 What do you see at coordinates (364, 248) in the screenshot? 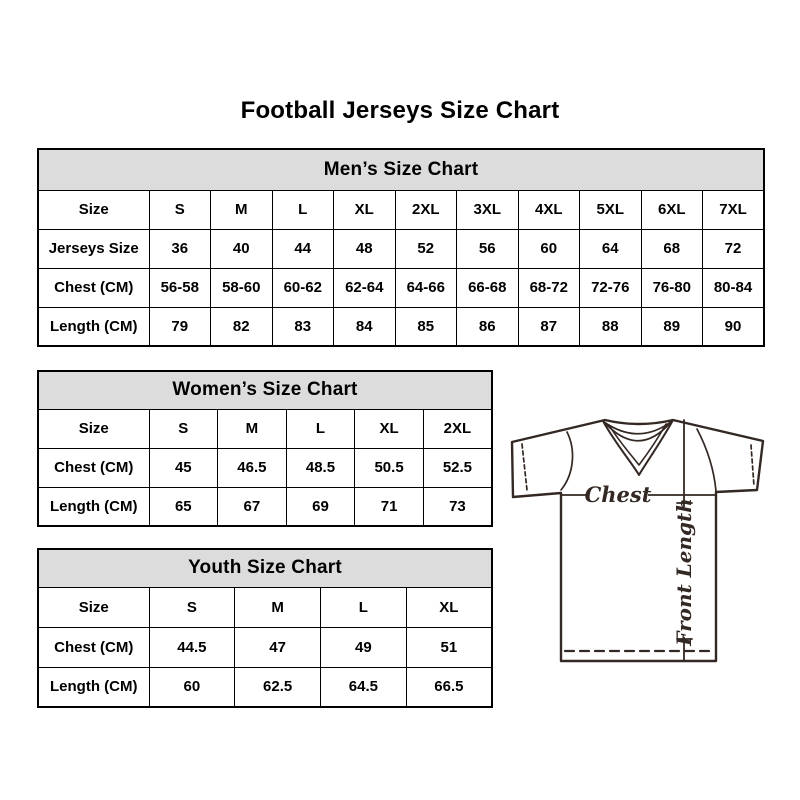
I see `value-cell: 48` at bounding box center [364, 248].